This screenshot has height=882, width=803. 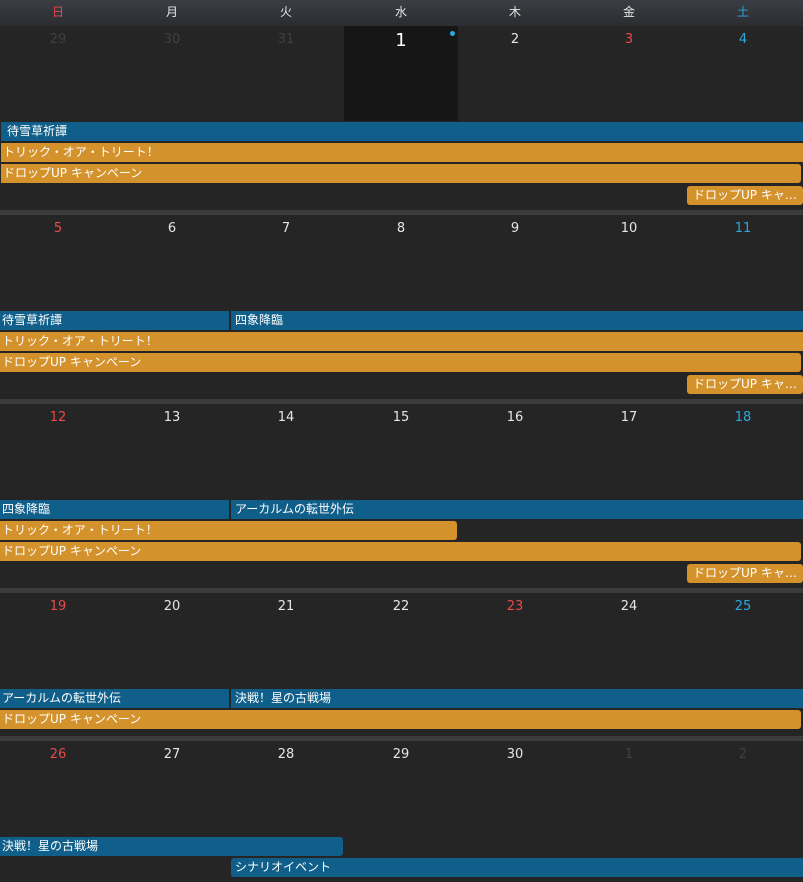 I want to click on calendar-day: 1, so click(x=629, y=788).